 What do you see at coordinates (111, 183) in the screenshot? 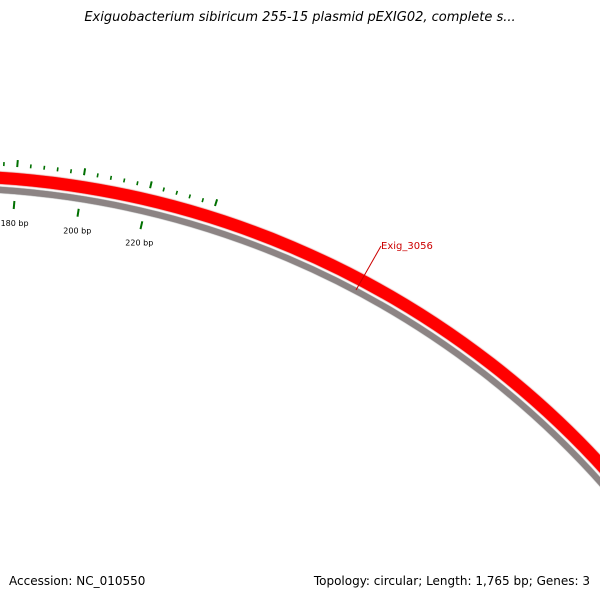
I see `minor-tick-marks` at bounding box center [111, 183].